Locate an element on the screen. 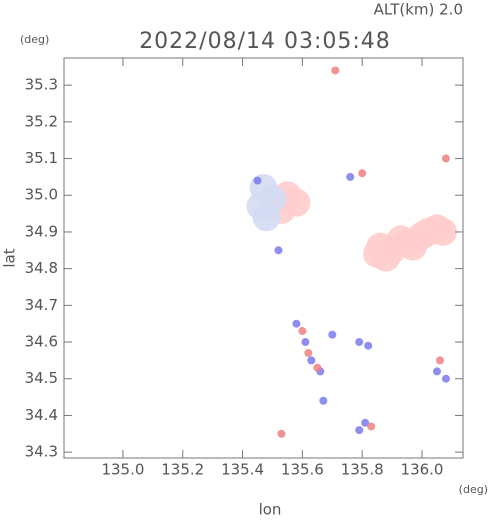 Image resolution: width=491 pixels, height=521 pixels. x-tick-label: 135.2 is located at coordinates (182, 470).